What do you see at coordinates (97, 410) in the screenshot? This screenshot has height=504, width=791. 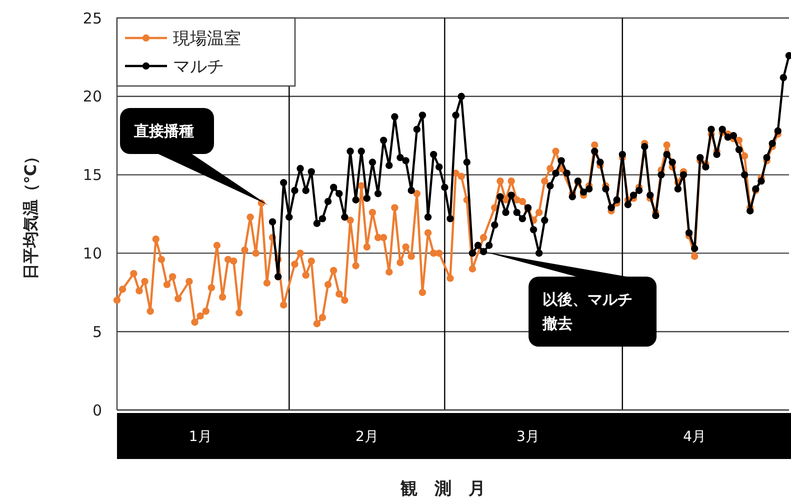 I see `y-tick-label: 0` at bounding box center [97, 410].